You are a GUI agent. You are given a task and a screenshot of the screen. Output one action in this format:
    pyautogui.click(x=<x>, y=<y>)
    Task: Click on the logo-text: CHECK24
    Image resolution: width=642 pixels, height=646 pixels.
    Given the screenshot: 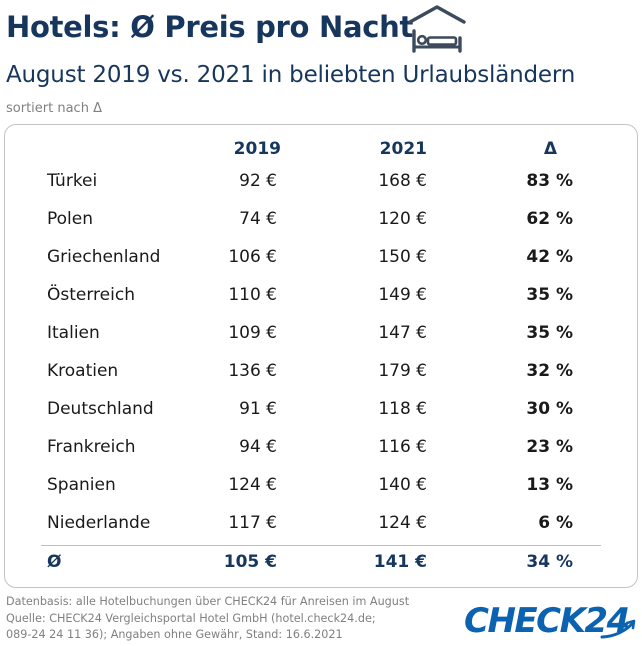 What is the action you would take?
    pyautogui.click(x=546, y=621)
    